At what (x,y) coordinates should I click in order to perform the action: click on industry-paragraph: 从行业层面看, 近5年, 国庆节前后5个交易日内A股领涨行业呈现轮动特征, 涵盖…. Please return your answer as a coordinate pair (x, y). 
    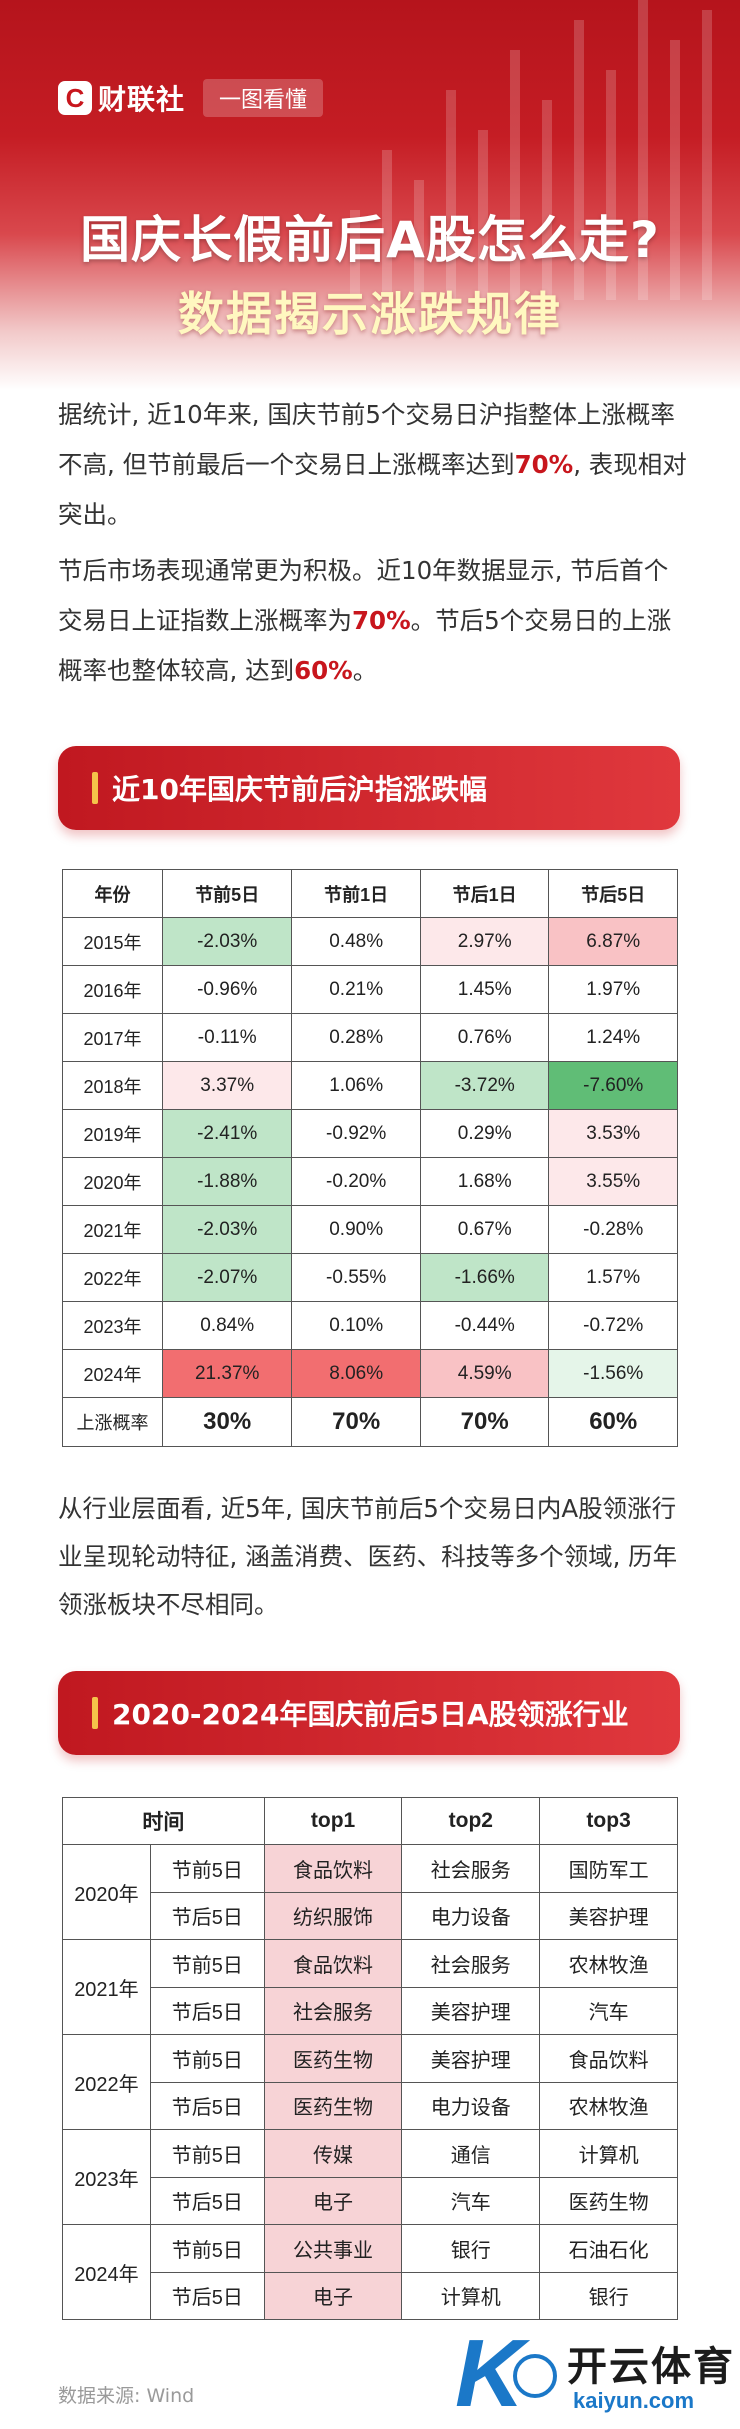
    Looking at the image, I should click on (368, 1556).